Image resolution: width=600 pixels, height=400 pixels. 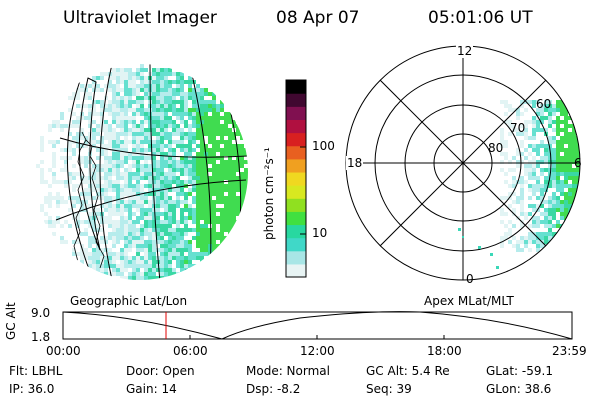 What do you see at coordinates (32, 389) in the screenshot?
I see `info-ip: IP: 36.0` at bounding box center [32, 389].